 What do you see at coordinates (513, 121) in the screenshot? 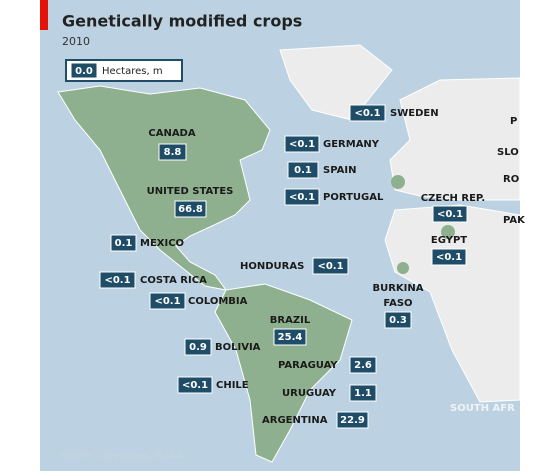
I see `cut-label: P` at bounding box center [513, 121].